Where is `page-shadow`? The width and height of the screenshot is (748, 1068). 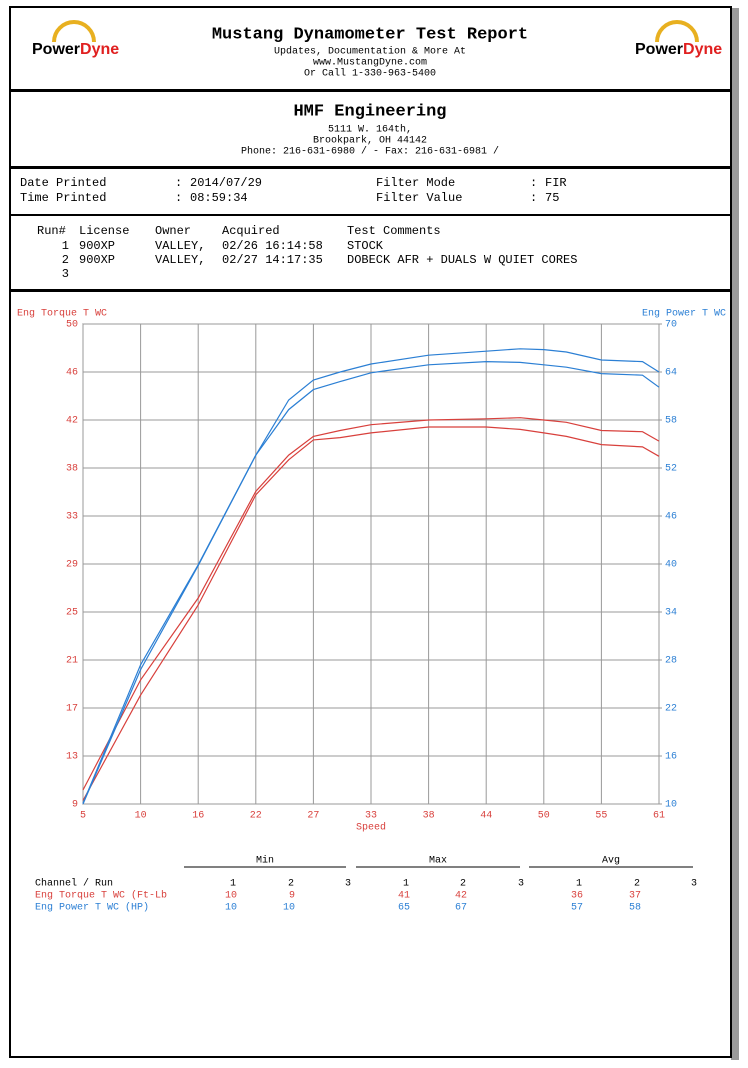 page-shadow is located at coordinates (735, 534).